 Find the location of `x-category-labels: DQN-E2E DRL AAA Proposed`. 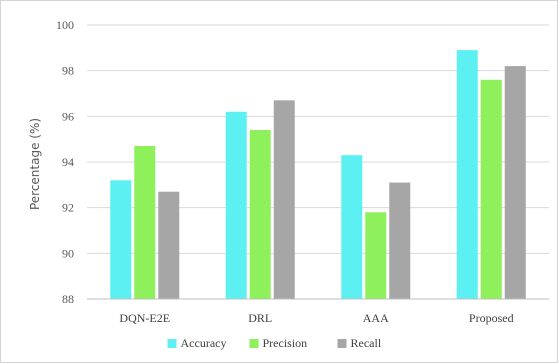

x-category-labels: DQN-E2E DRL AAA Proposed is located at coordinates (316, 318).